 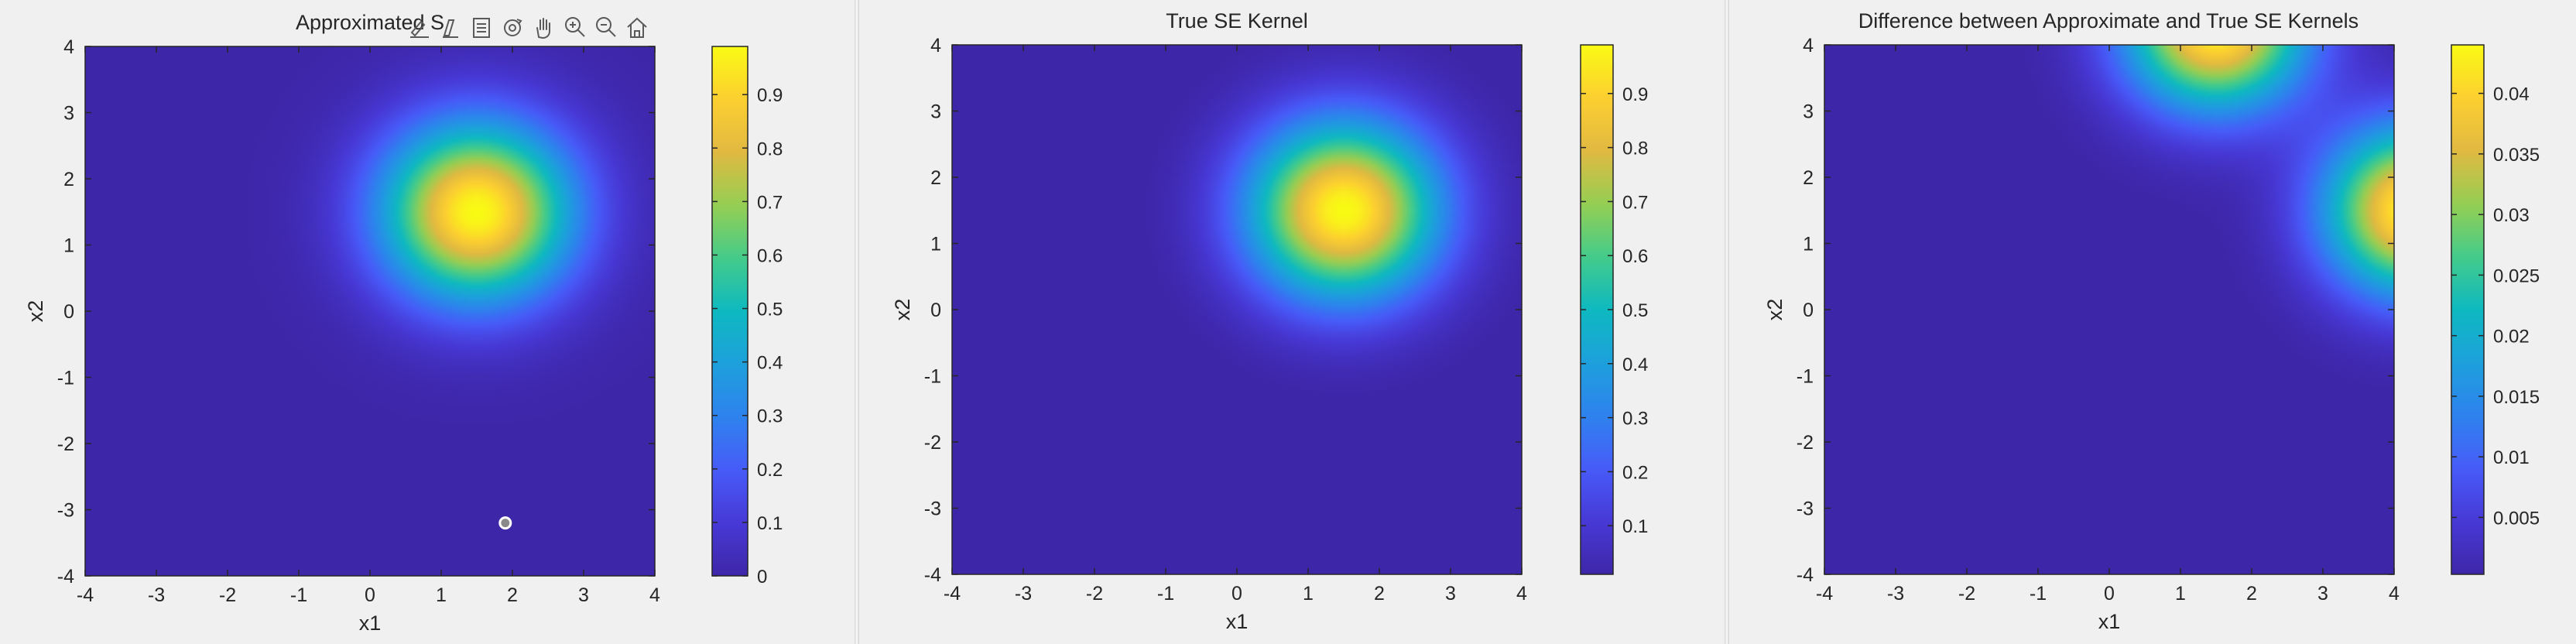 What do you see at coordinates (762, 577) in the screenshot?
I see `colorbar-tick-label: 0` at bounding box center [762, 577].